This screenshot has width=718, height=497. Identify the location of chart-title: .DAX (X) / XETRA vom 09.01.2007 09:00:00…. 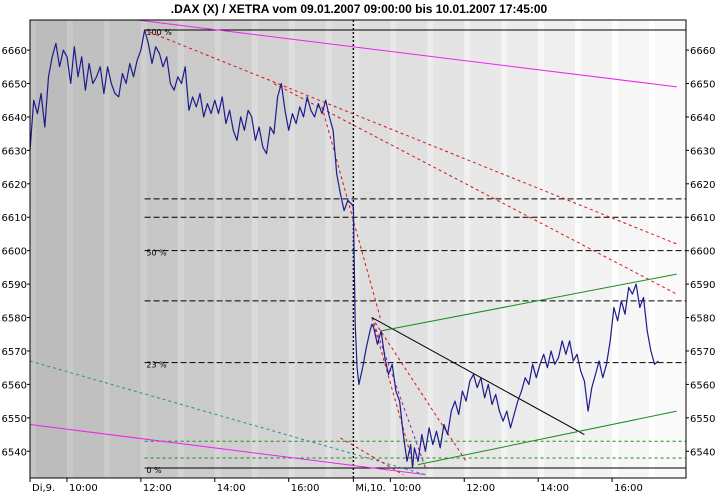
(359, 9).